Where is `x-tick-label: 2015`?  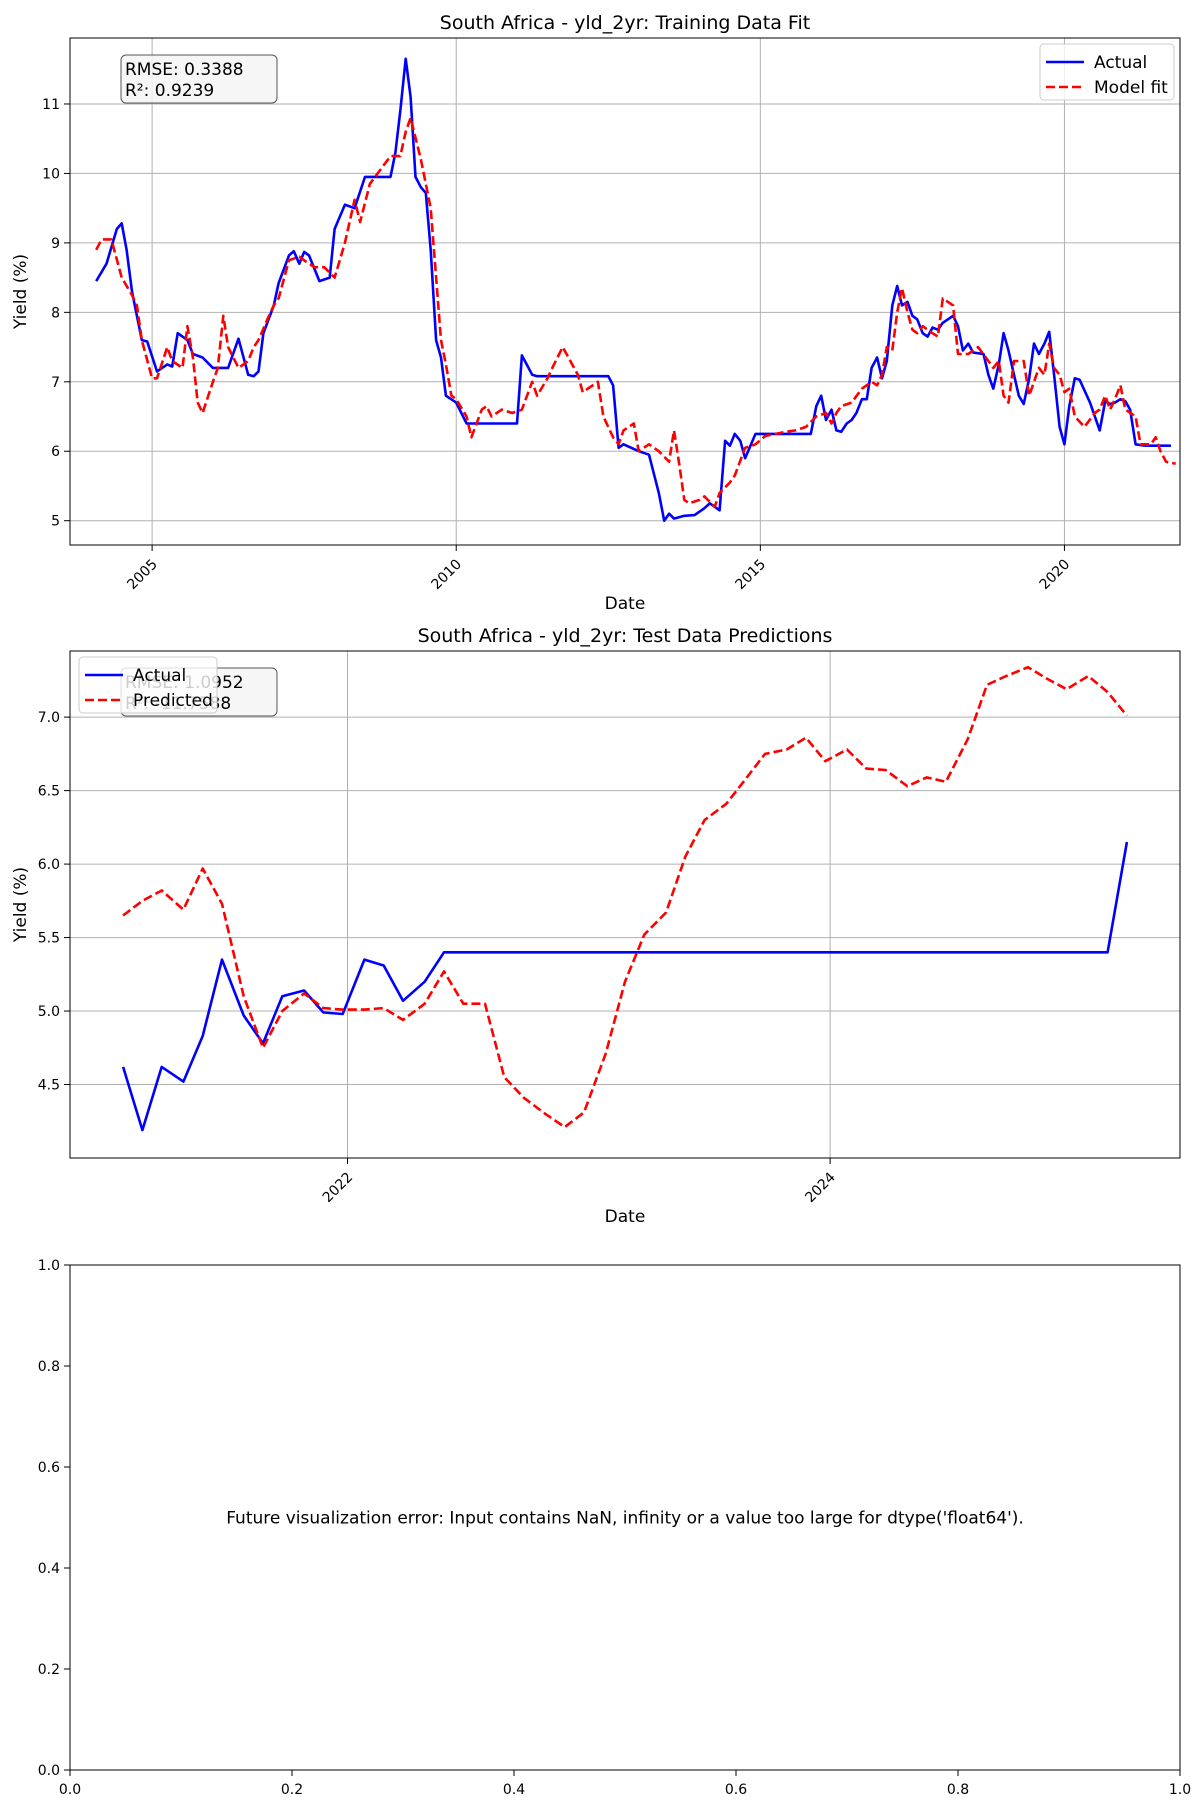 x-tick-label: 2015 is located at coordinates (751, 574).